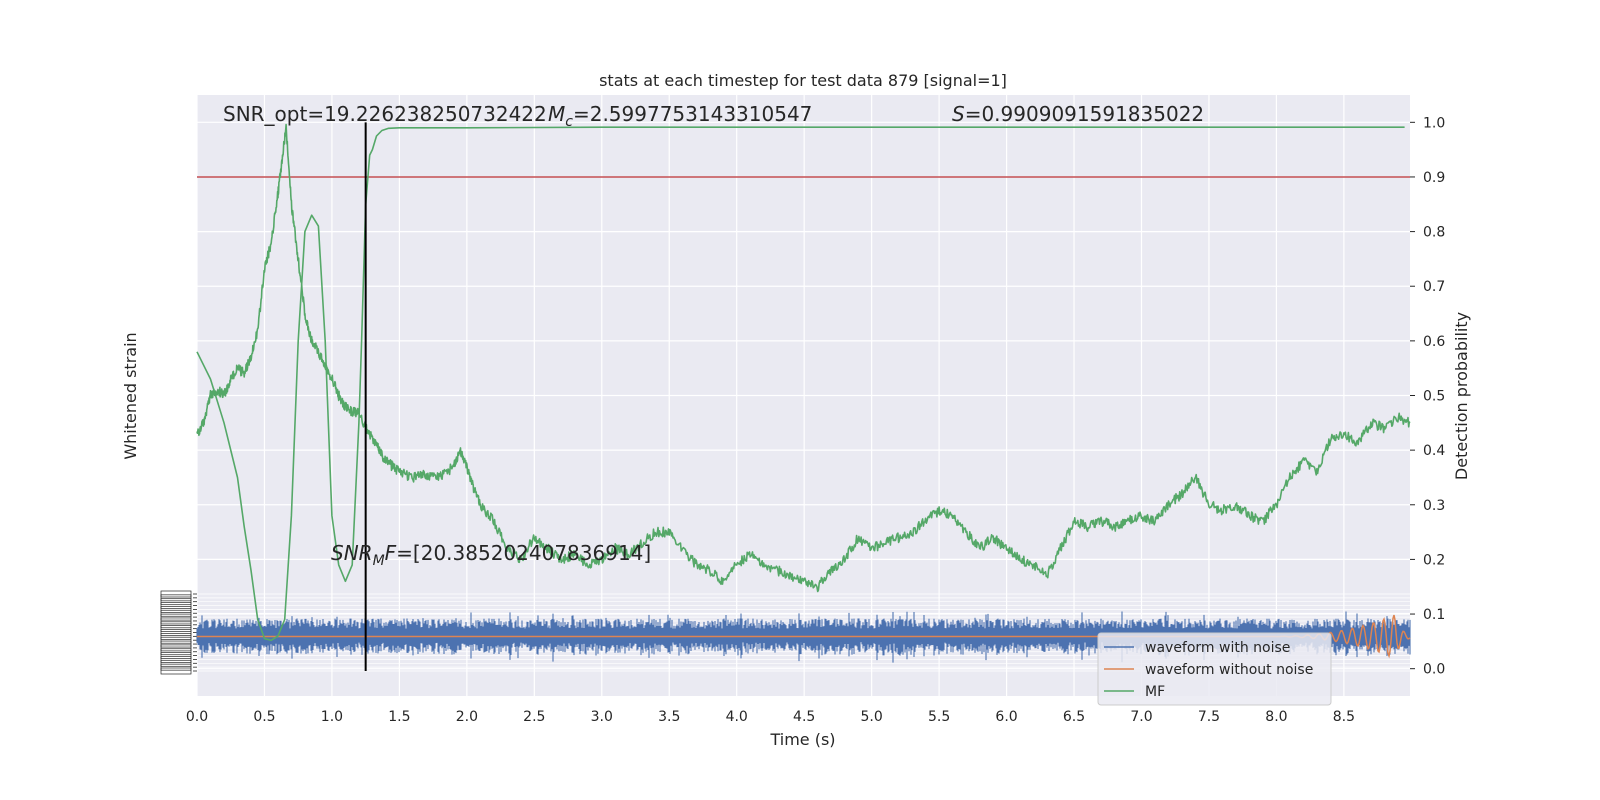  What do you see at coordinates (1229, 670) in the screenshot?
I see `legend-label-clean: waveform without noise` at bounding box center [1229, 670].